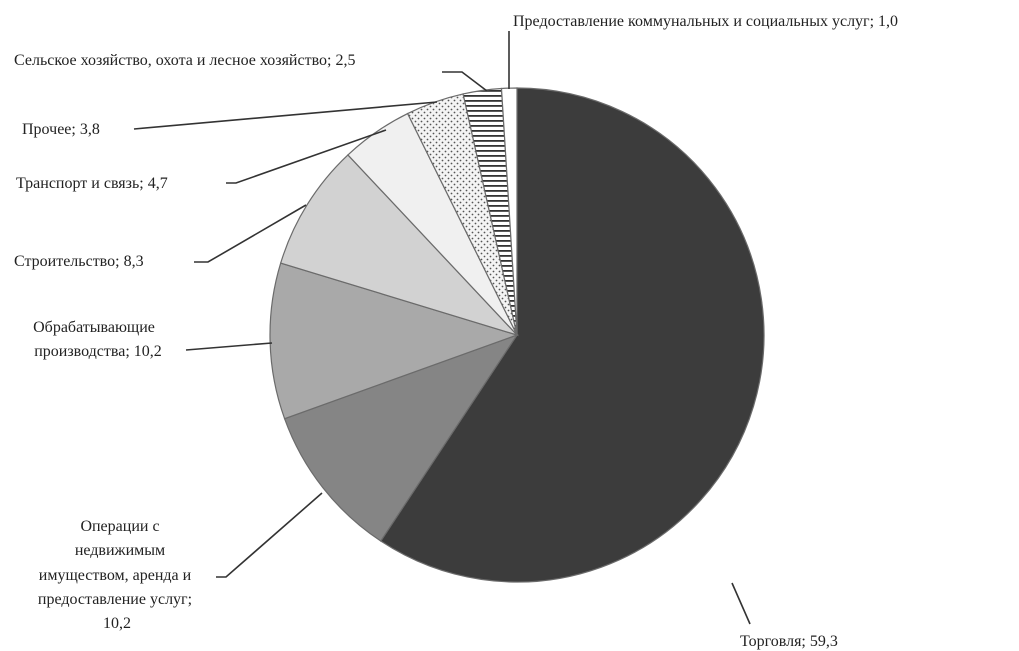 The image size is (1019, 651). Describe the element at coordinates (394, 341) in the screenshot. I see `pie-slice-manufacturing` at that location.